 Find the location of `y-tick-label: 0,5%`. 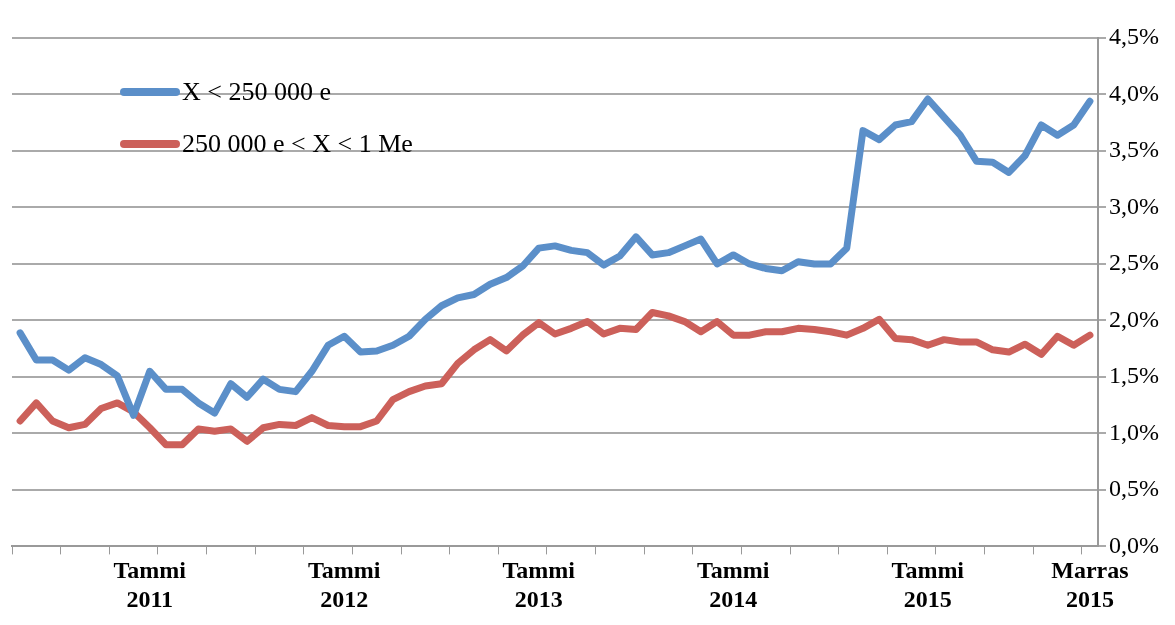

y-tick-label: 0,5% is located at coordinates (1134, 488).